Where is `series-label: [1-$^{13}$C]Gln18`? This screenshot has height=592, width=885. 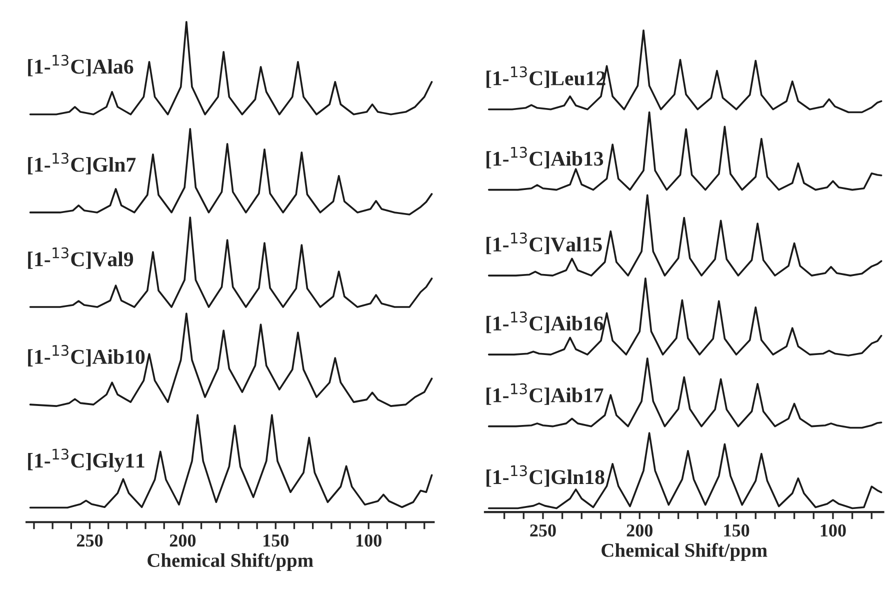
series-label: [1-$^{13}$C]Gln18 is located at coordinates (545, 476).